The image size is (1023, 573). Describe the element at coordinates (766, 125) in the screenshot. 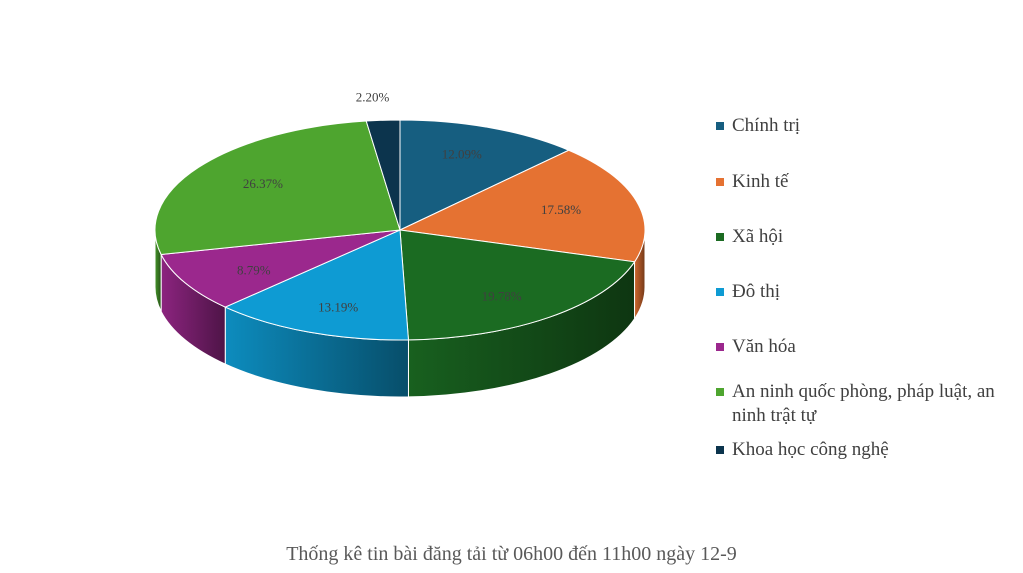

I see `legend-label: Chính trị` at that location.